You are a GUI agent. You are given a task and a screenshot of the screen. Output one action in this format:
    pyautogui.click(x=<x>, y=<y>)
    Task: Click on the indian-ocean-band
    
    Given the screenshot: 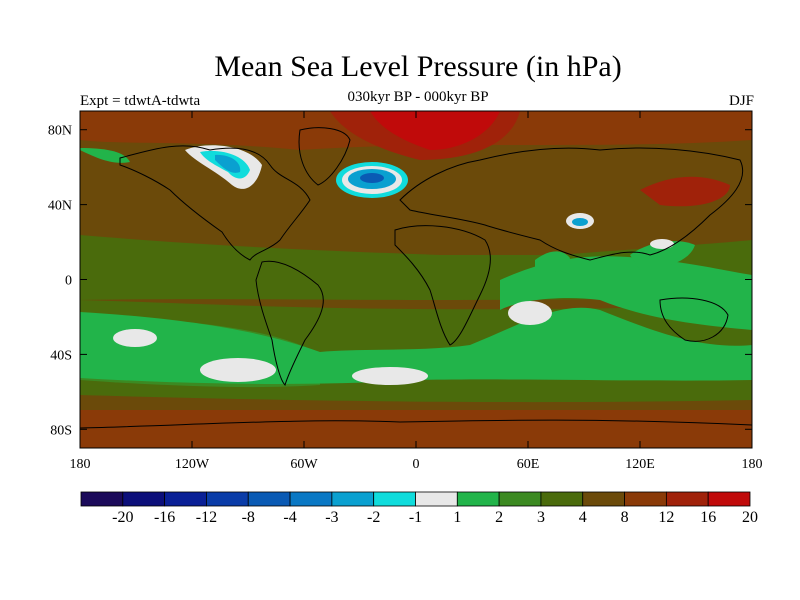 What is the action you would take?
    pyautogui.click(x=626, y=293)
    